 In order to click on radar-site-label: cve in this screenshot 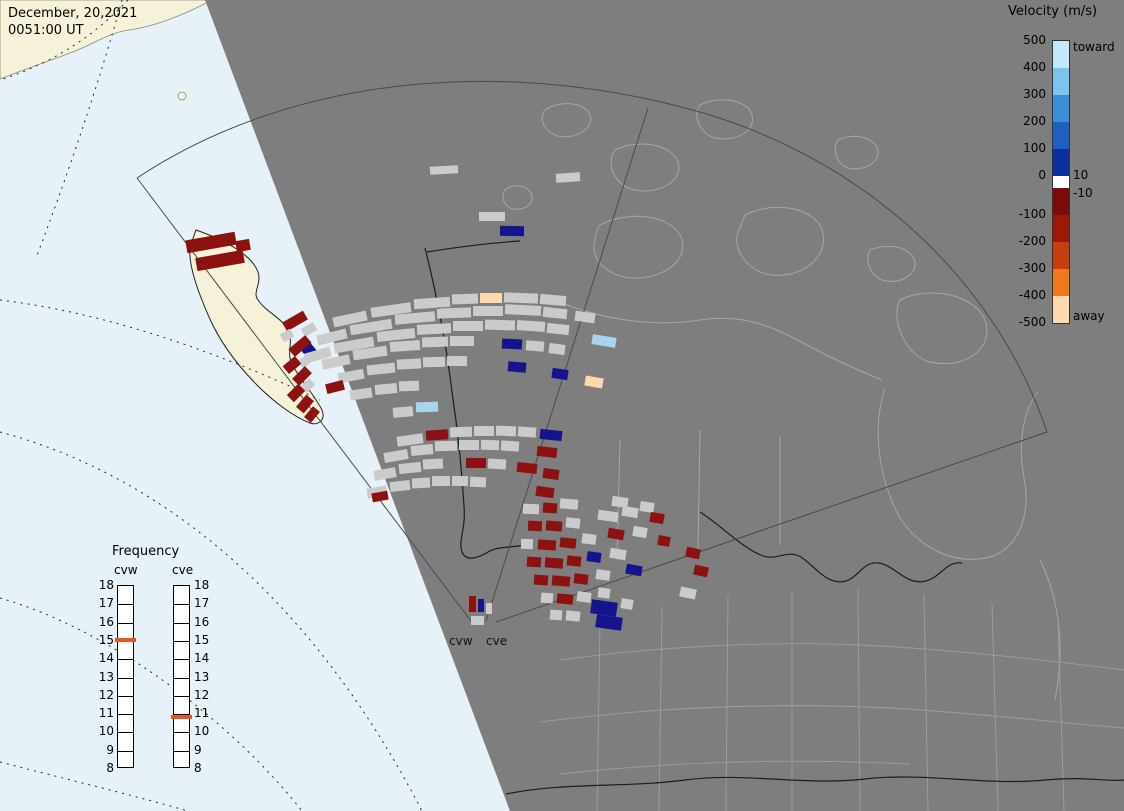, I will do `click(497, 641)`.